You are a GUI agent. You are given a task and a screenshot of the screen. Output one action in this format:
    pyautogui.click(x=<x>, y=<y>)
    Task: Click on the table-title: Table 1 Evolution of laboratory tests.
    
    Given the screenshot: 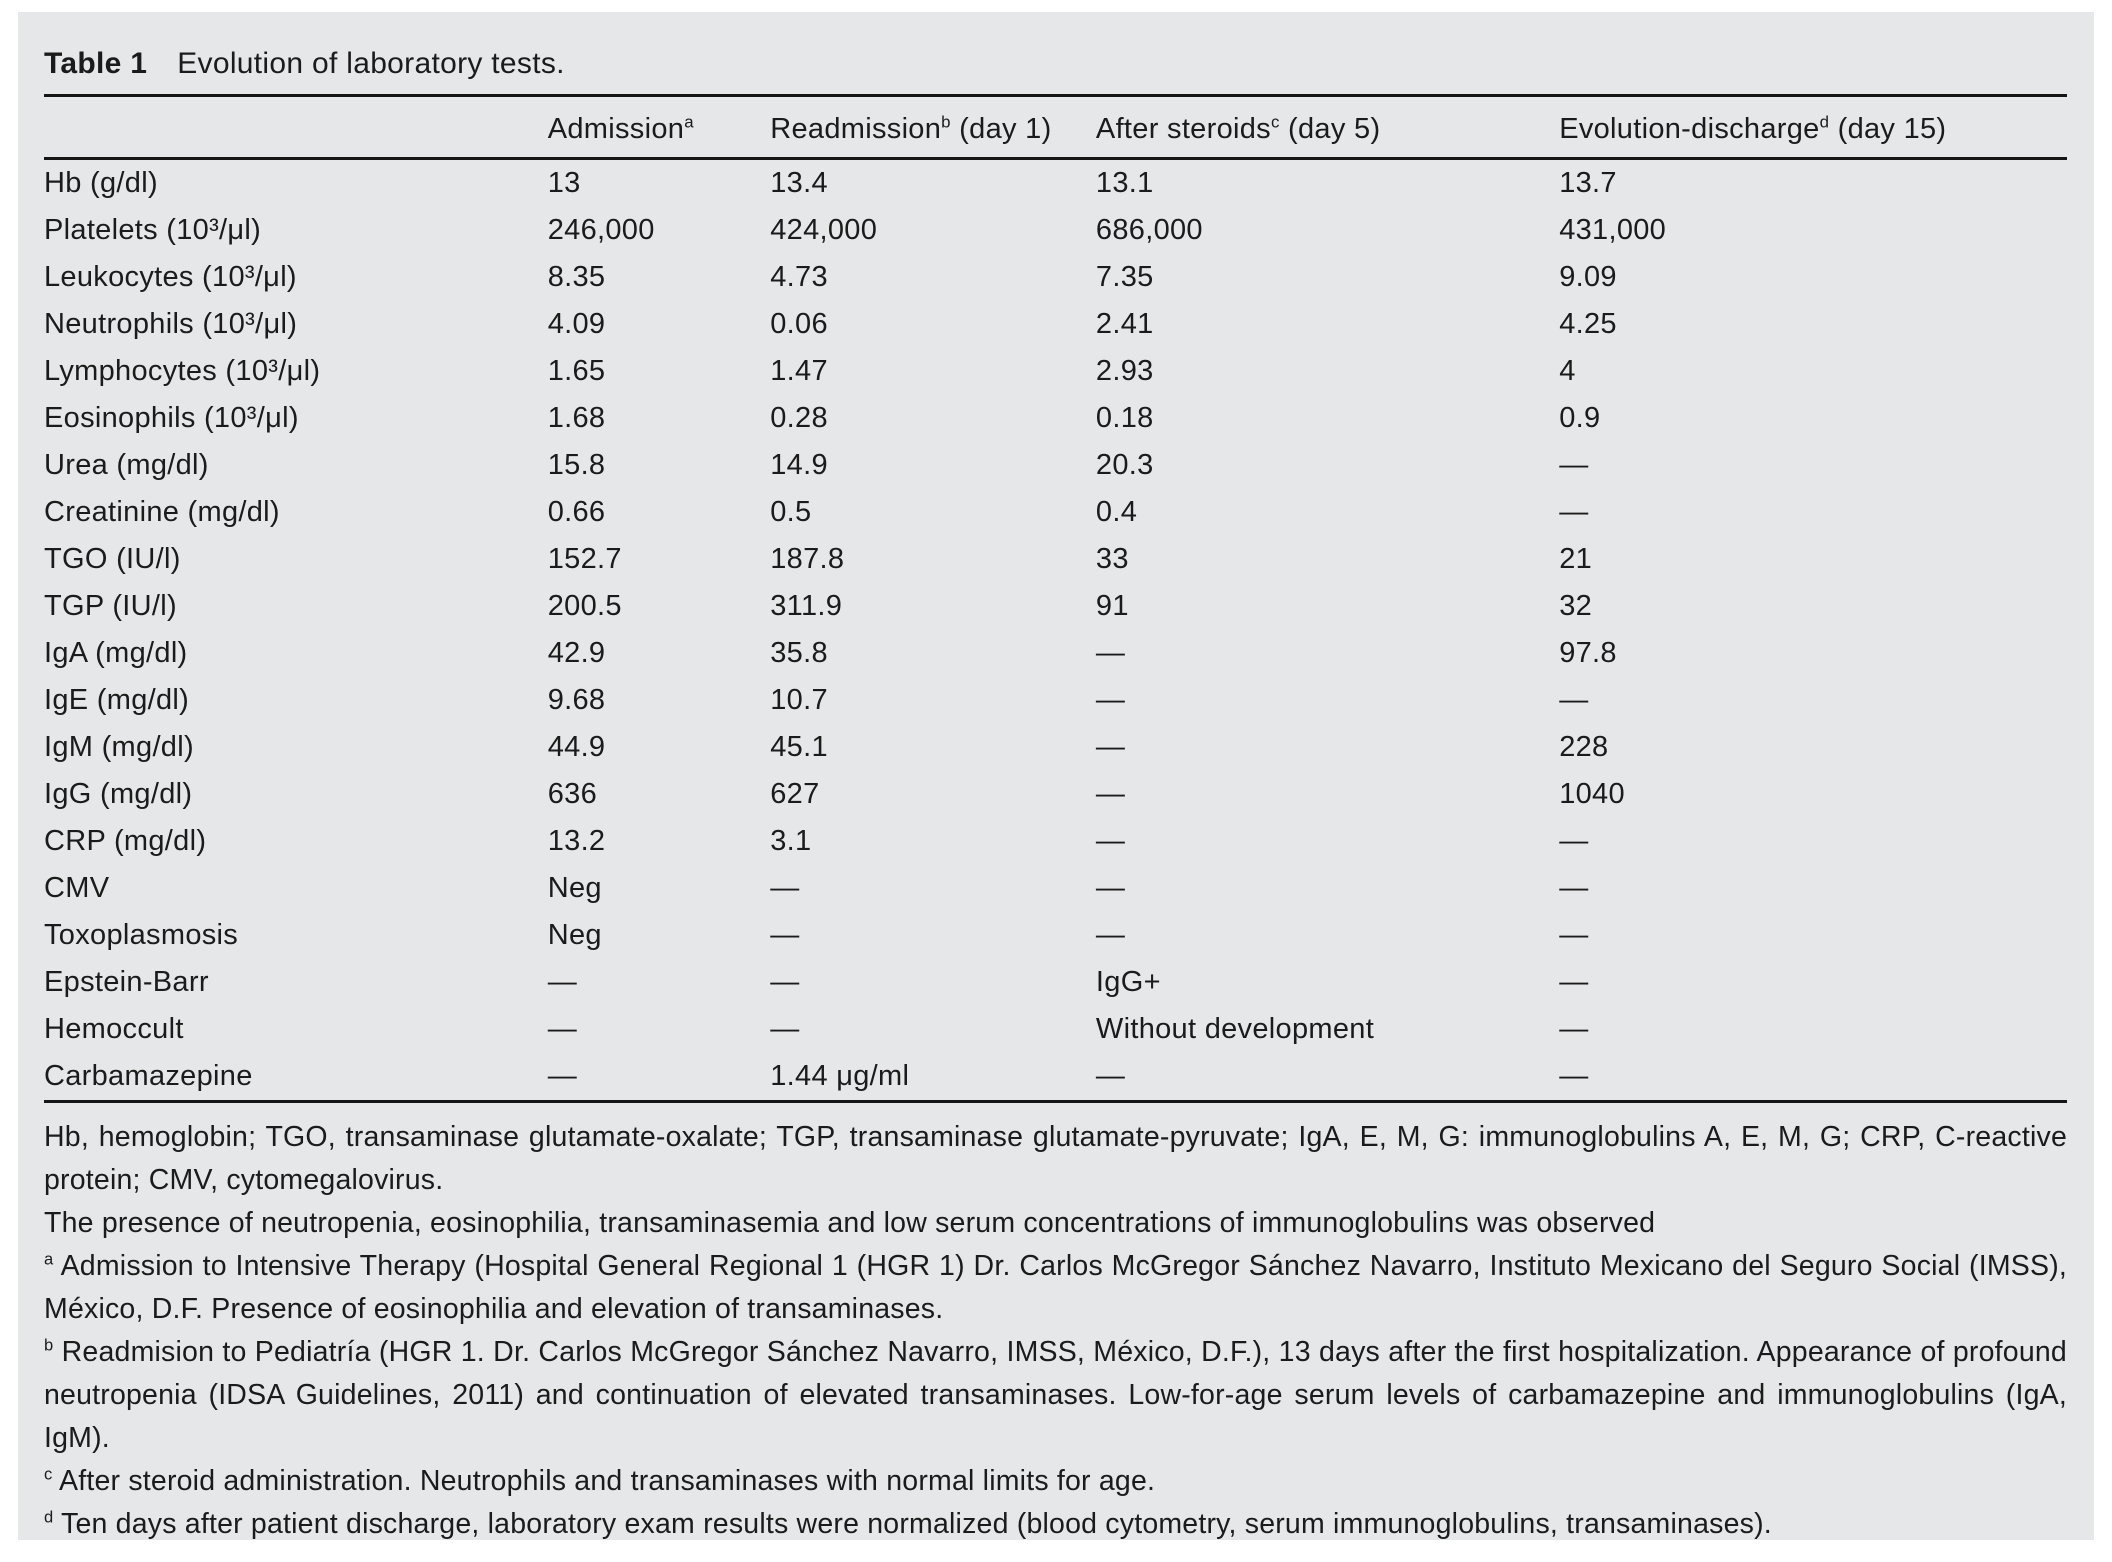 What is the action you would take?
    pyautogui.click(x=1055, y=64)
    